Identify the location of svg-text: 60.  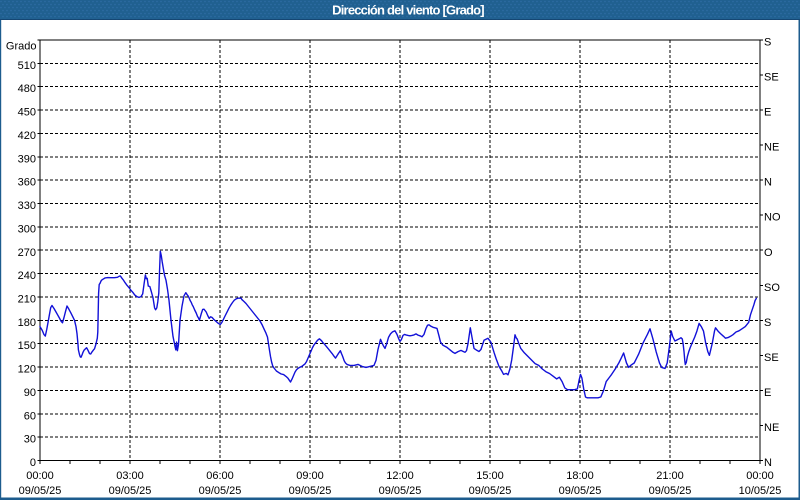
(30, 416).